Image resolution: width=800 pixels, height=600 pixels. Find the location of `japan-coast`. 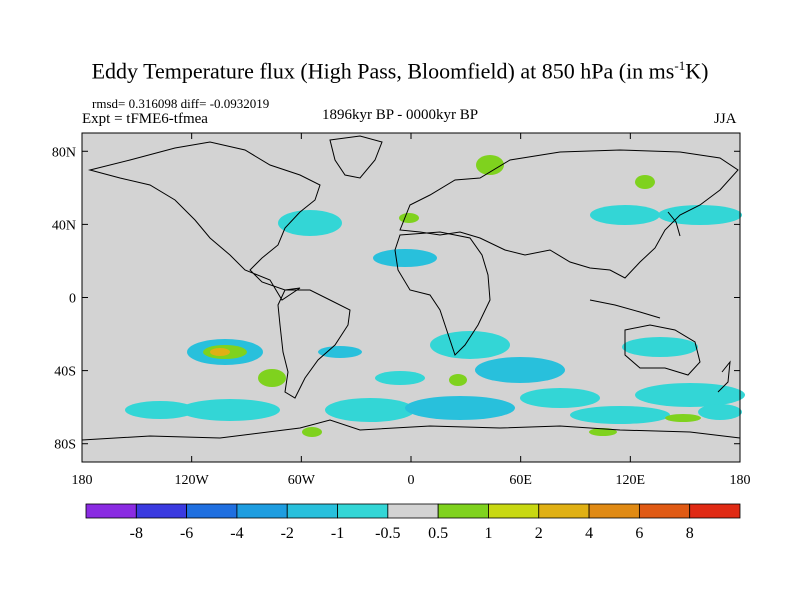

japan-coast is located at coordinates (674, 224).